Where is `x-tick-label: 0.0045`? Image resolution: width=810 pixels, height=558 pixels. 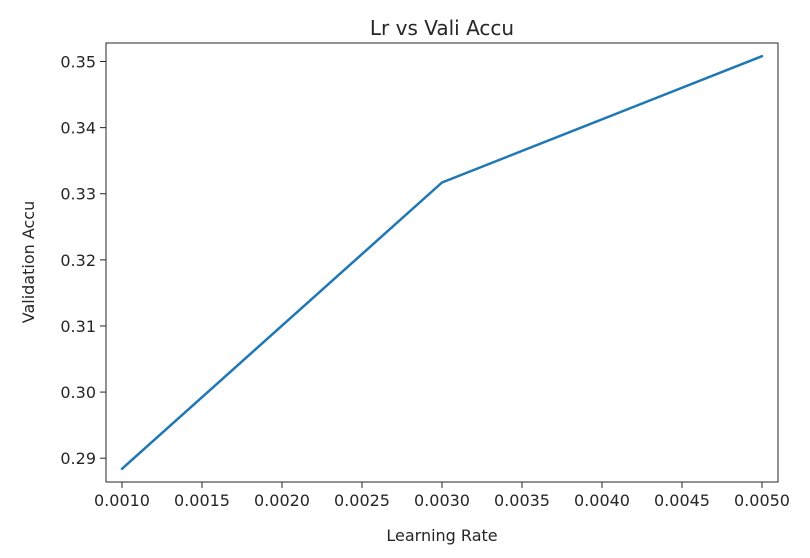
x-tick-label: 0.0045 is located at coordinates (682, 500).